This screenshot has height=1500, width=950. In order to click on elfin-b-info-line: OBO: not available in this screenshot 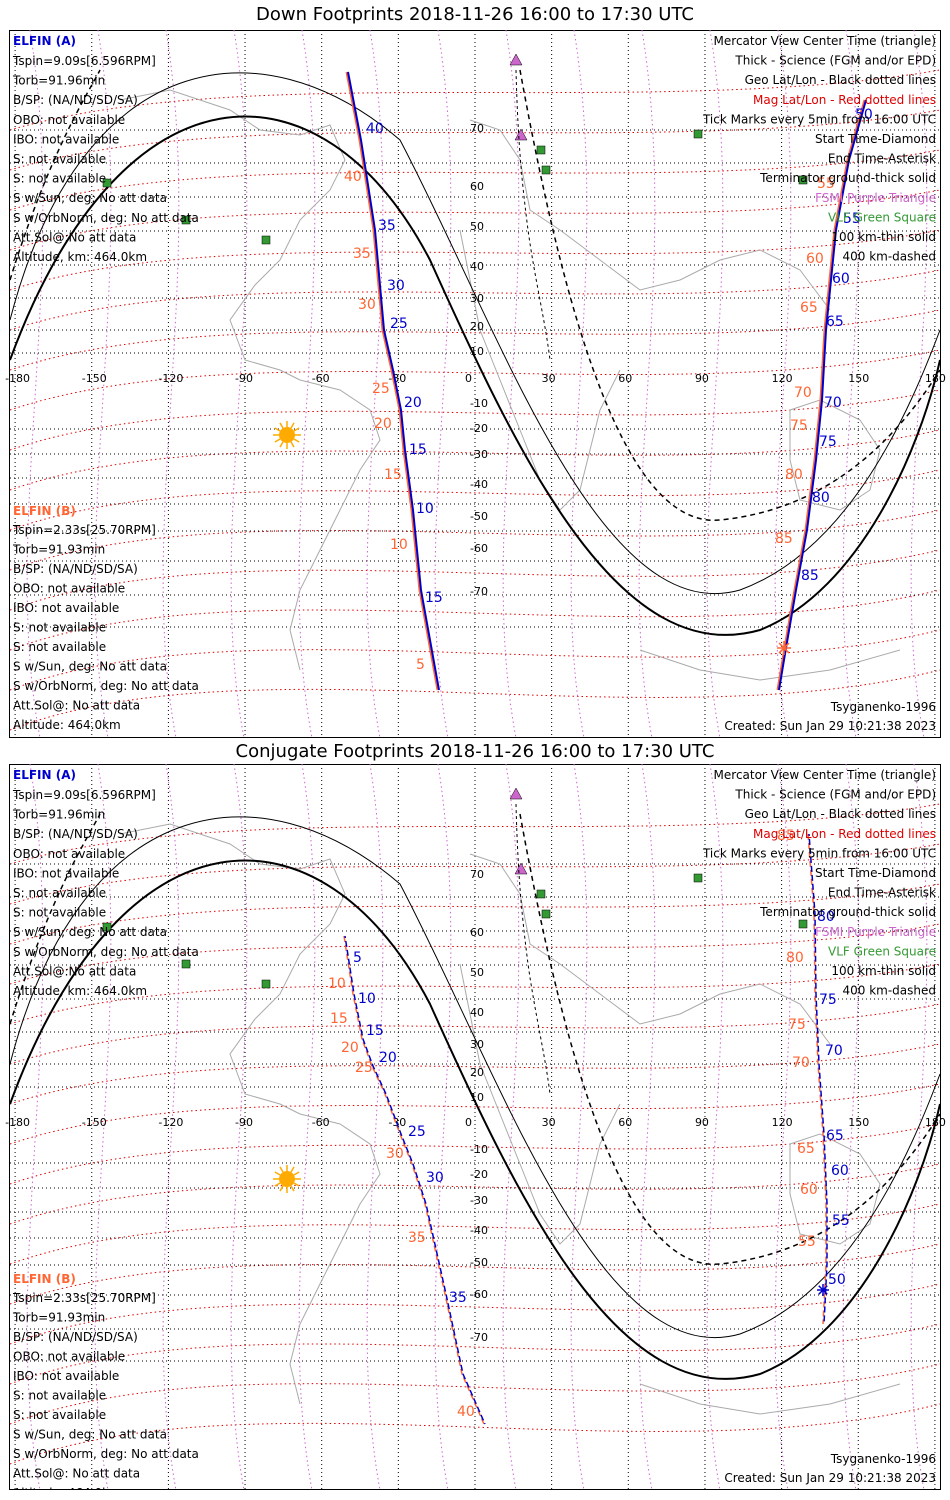, I will do `click(69, 589)`.